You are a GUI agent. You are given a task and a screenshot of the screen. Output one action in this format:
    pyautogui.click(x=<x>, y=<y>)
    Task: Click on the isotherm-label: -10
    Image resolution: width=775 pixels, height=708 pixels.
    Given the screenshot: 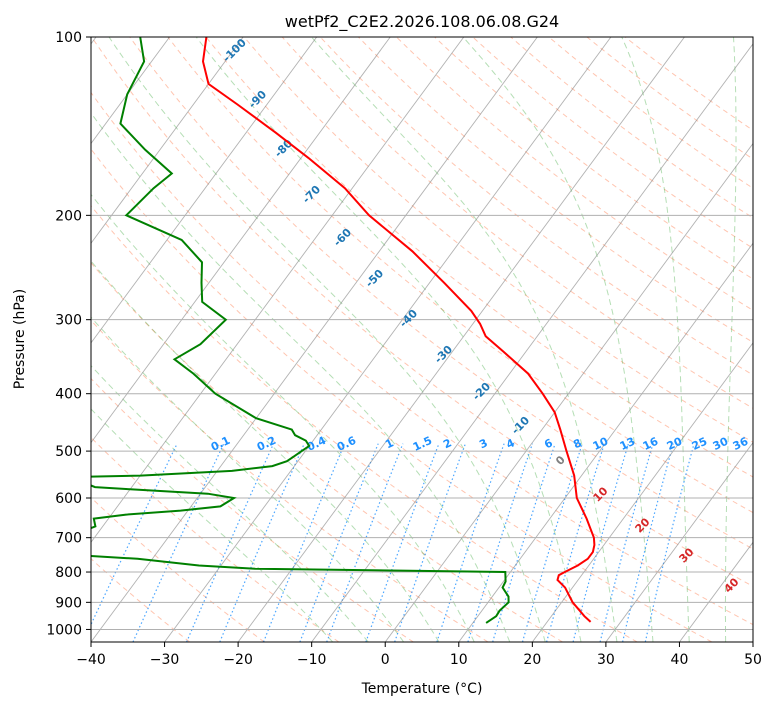 What is the action you would take?
    pyautogui.click(x=520, y=425)
    